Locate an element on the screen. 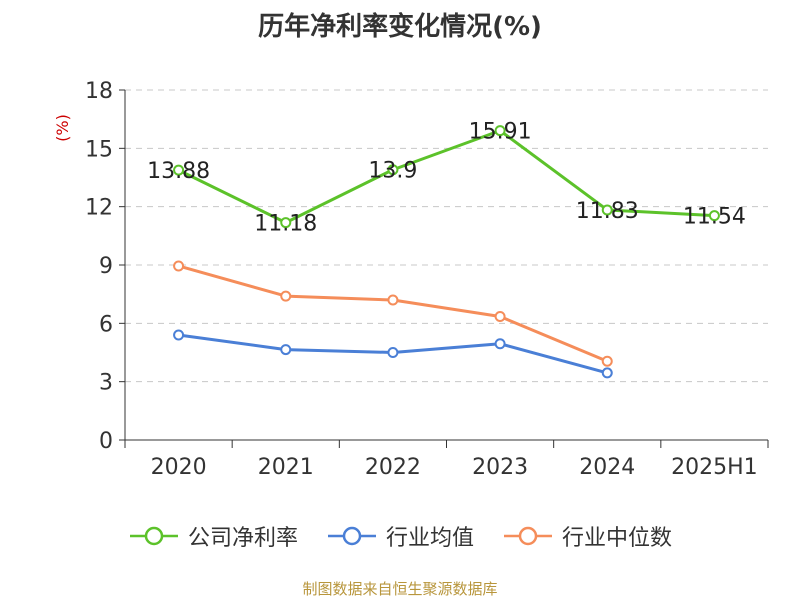  data-label: 11.18 is located at coordinates (285, 224).